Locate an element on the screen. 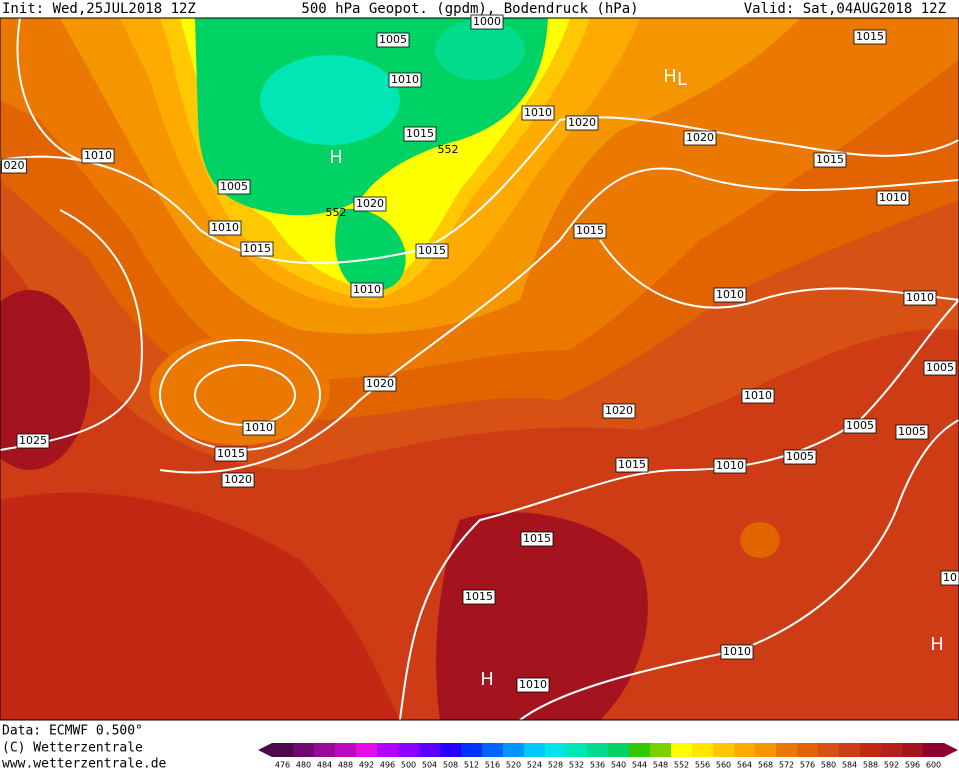 Image resolution: width=959 pixels, height=770 pixels. colorbar-label: 528 is located at coordinates (555, 765).